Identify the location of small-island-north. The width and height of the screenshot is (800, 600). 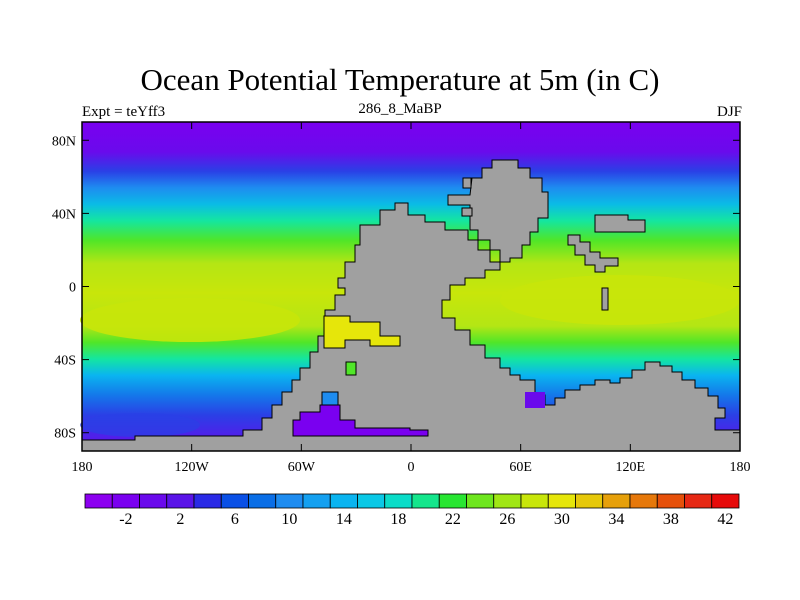
(467, 183).